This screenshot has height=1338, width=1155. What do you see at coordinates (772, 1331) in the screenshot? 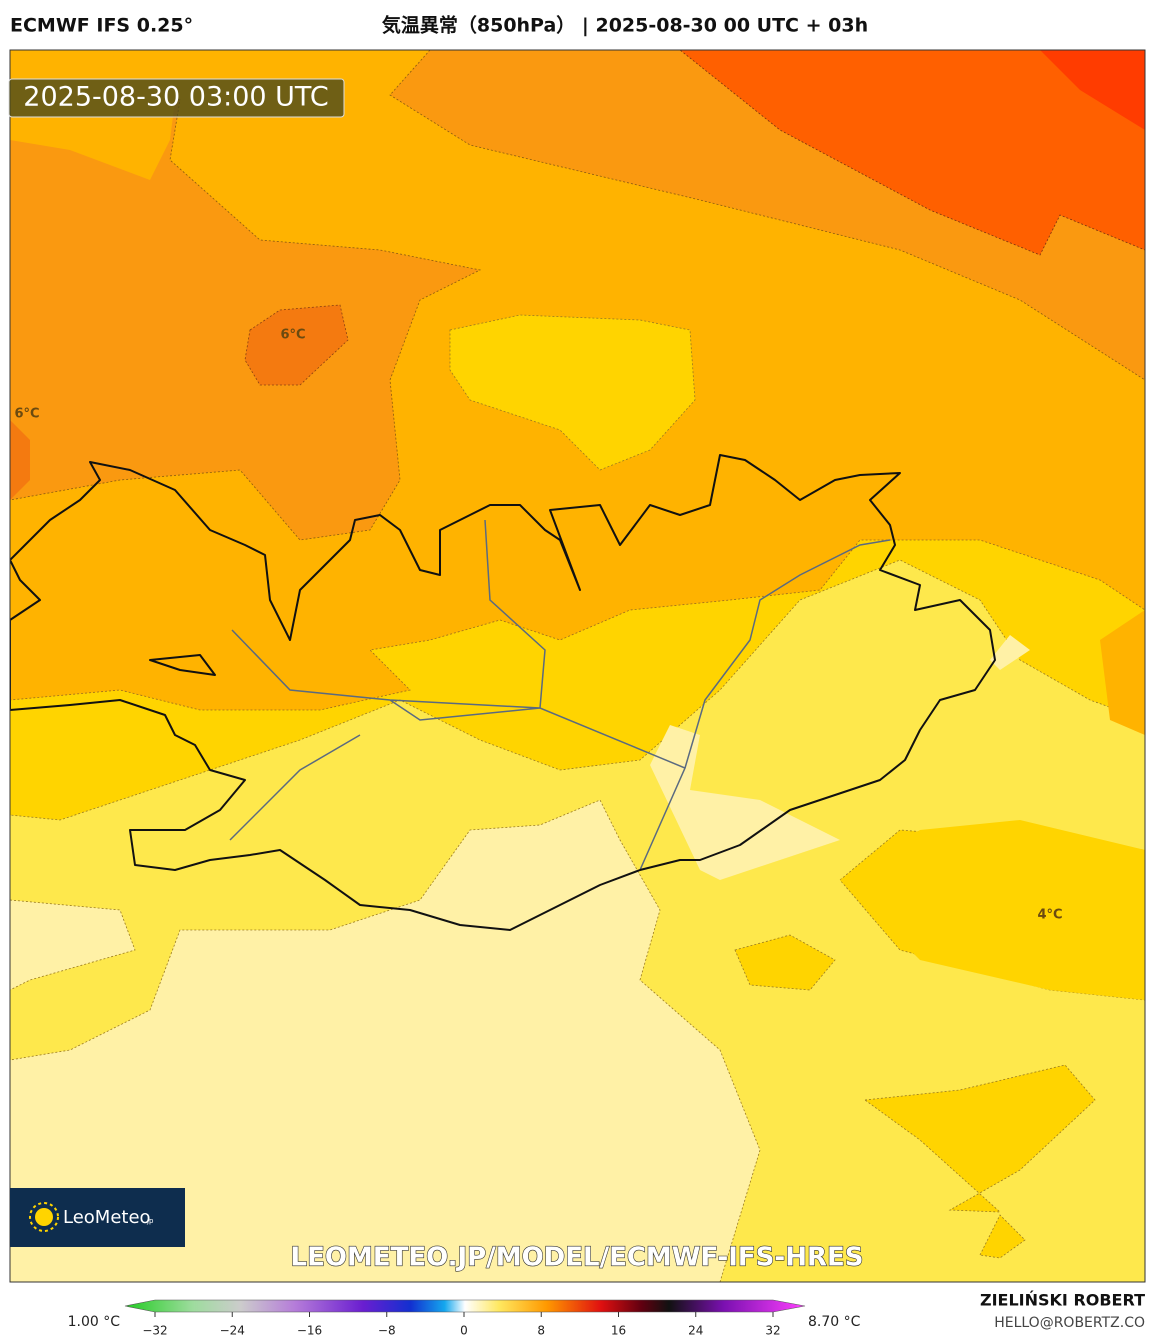
I see `colorbar-tick-label: 32` at bounding box center [772, 1331].